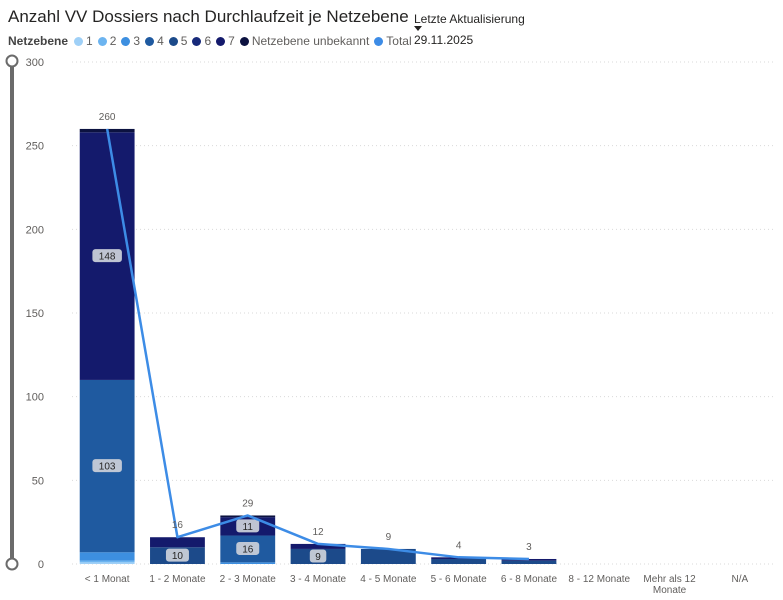 This screenshot has width=783, height=600. What do you see at coordinates (388, 579) in the screenshot?
I see `x-tick-label: 4 - 5 Monate` at bounding box center [388, 579].